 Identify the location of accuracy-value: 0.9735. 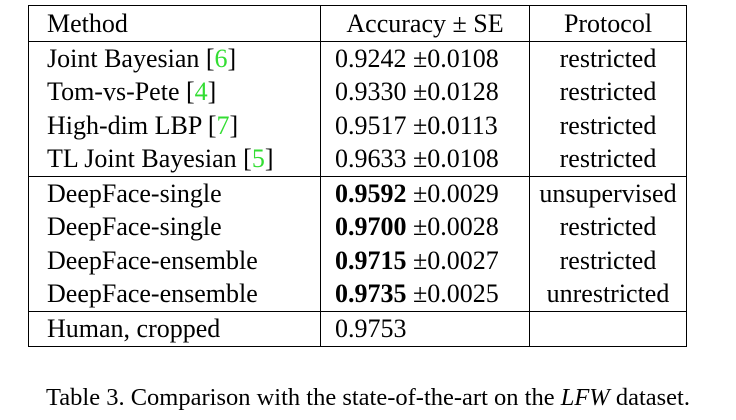
(371, 294).